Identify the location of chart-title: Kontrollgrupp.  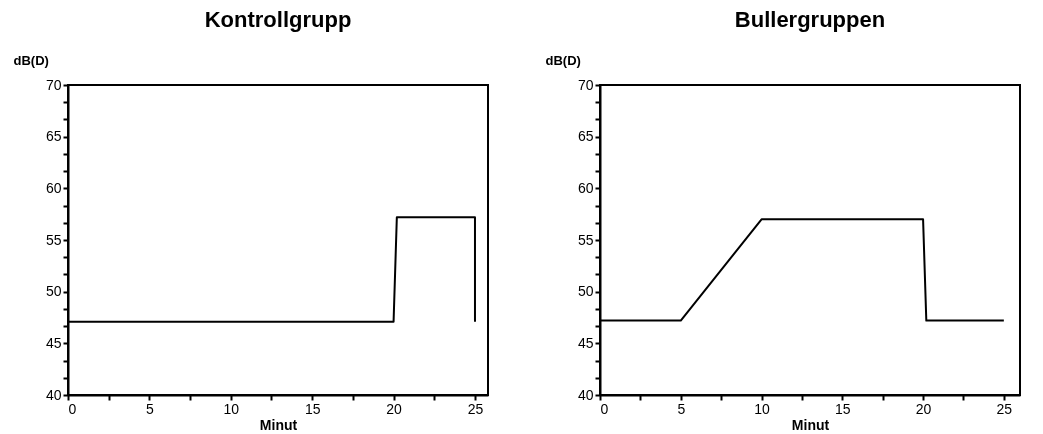
(278, 19).